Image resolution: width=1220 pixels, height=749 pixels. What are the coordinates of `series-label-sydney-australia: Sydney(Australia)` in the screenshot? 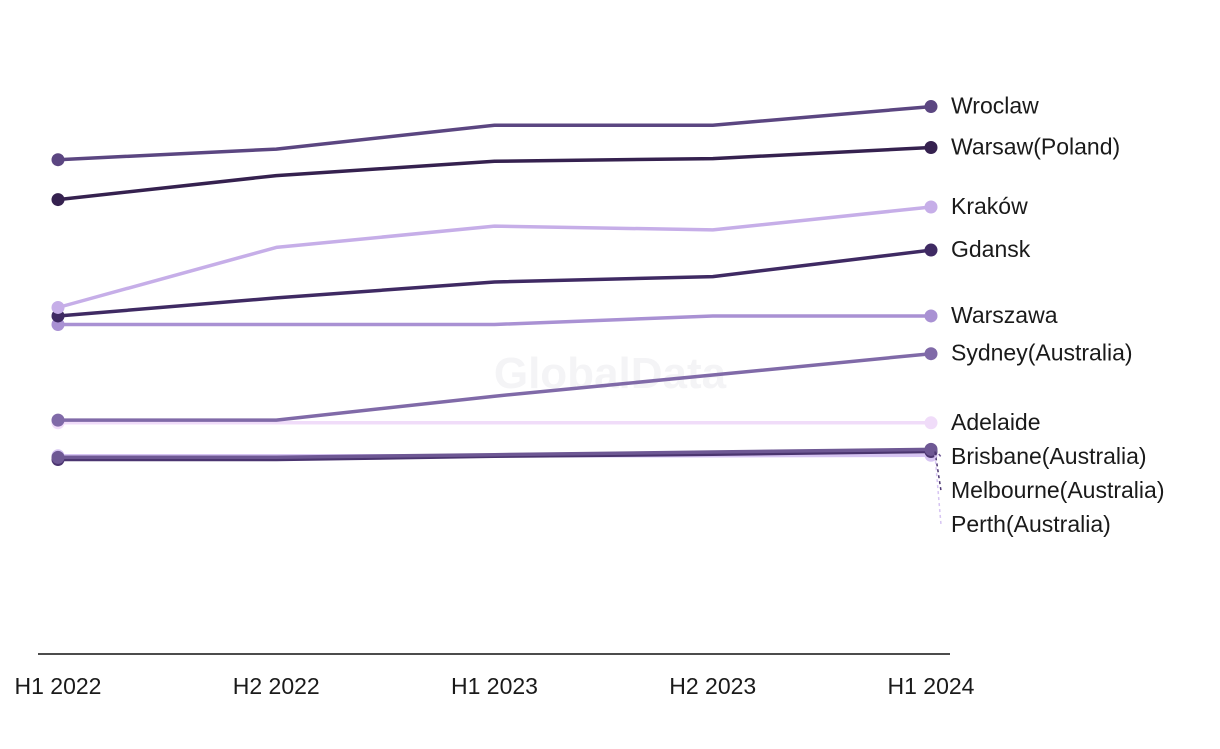 It's located at (1042, 353).